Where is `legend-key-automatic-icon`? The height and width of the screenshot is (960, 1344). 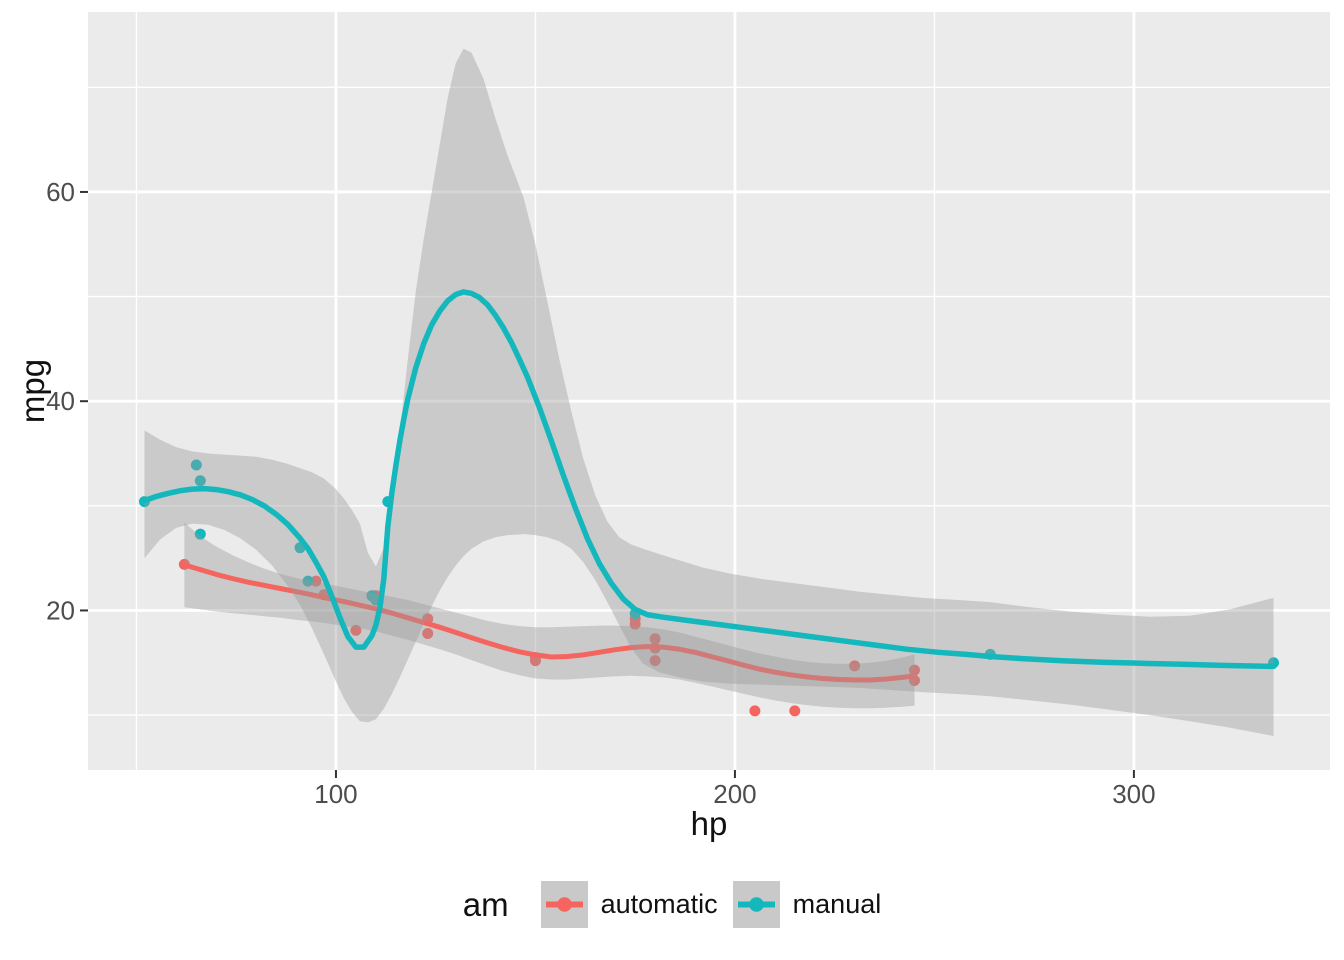 legend-key-automatic-icon is located at coordinates (564, 904).